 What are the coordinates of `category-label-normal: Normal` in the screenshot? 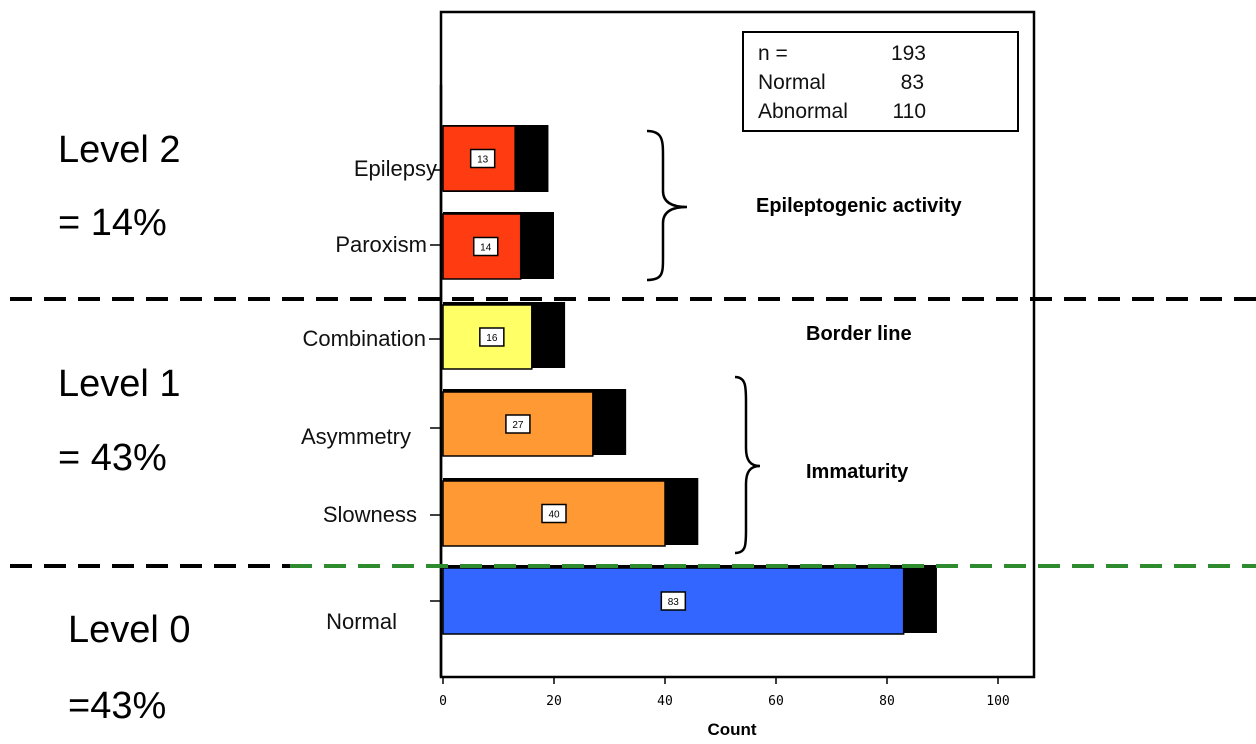 It's located at (361, 621).